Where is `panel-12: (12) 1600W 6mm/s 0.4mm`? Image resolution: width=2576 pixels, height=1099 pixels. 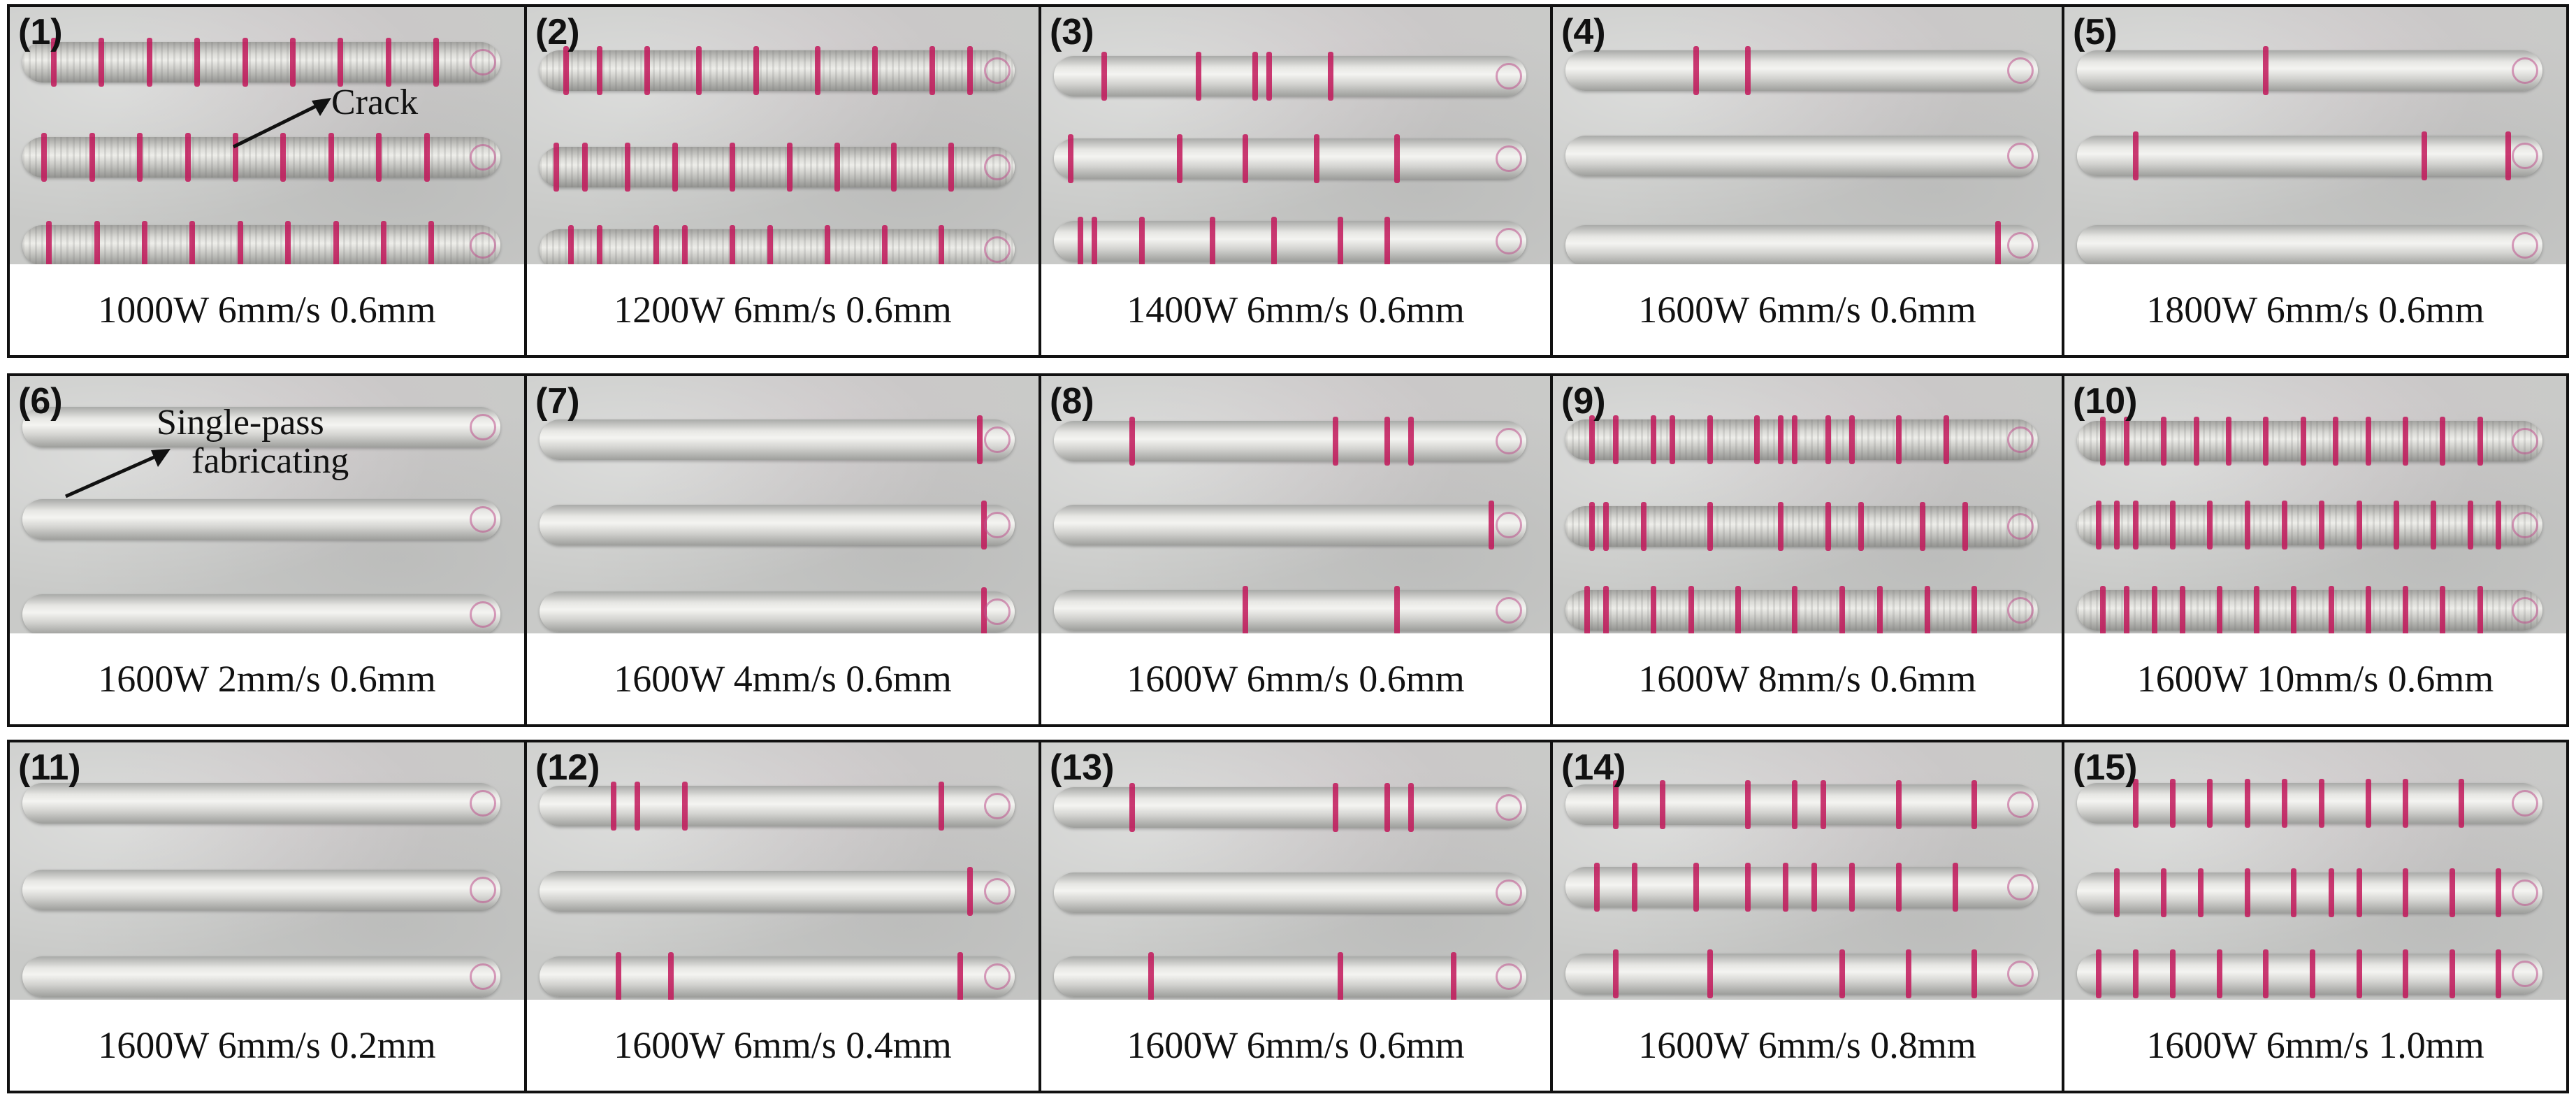 panel-12: (12) 1600W 6mm/s 0.4mm is located at coordinates (784, 916).